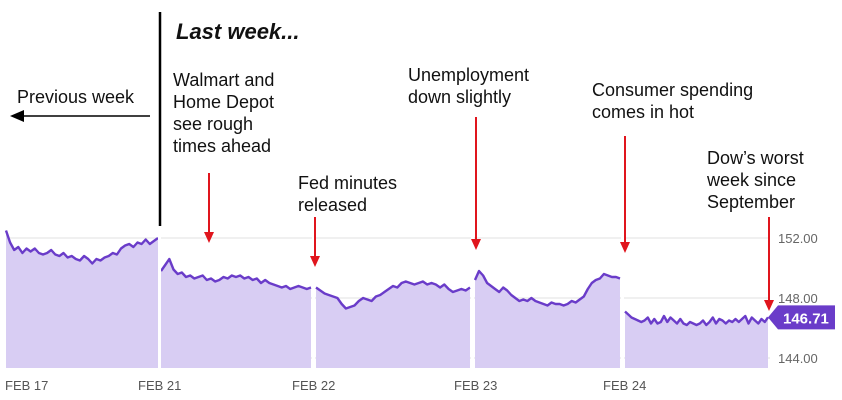 Image resolution: width=842 pixels, height=400 pixels. I want to click on x-tick-label: FEB 17, so click(26, 385).